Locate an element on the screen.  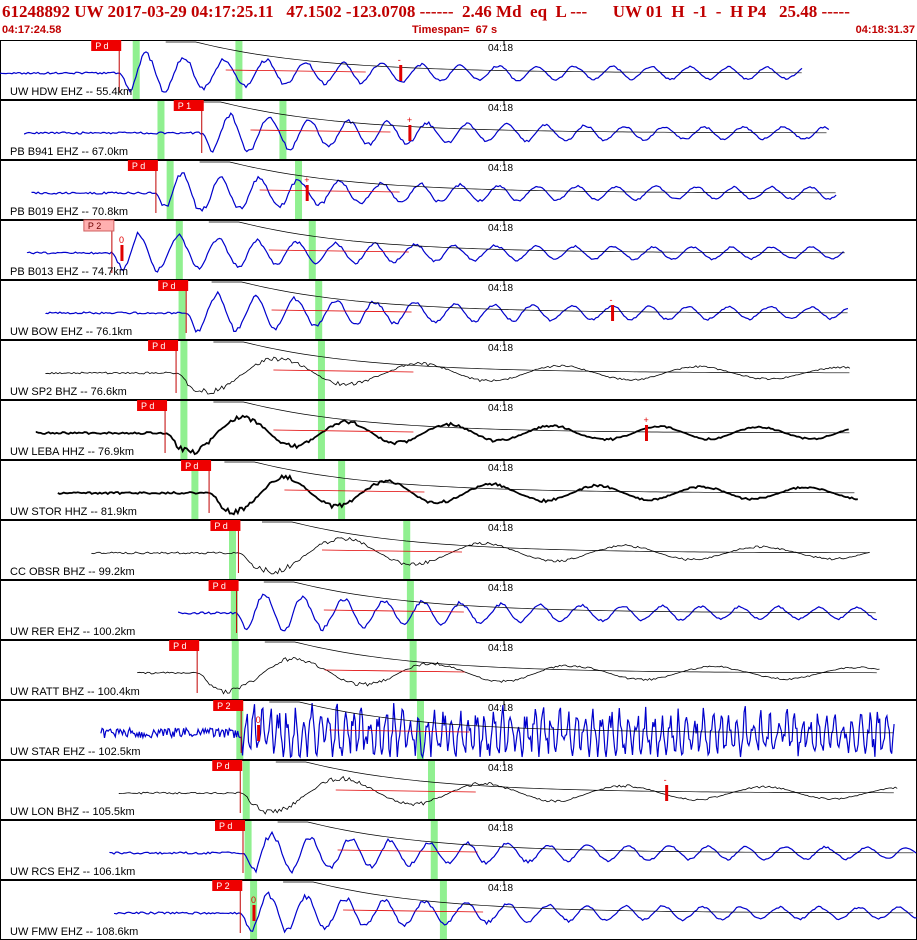
station-label: PB B019 EHZ -- 70.8km is located at coordinates (69, 212).